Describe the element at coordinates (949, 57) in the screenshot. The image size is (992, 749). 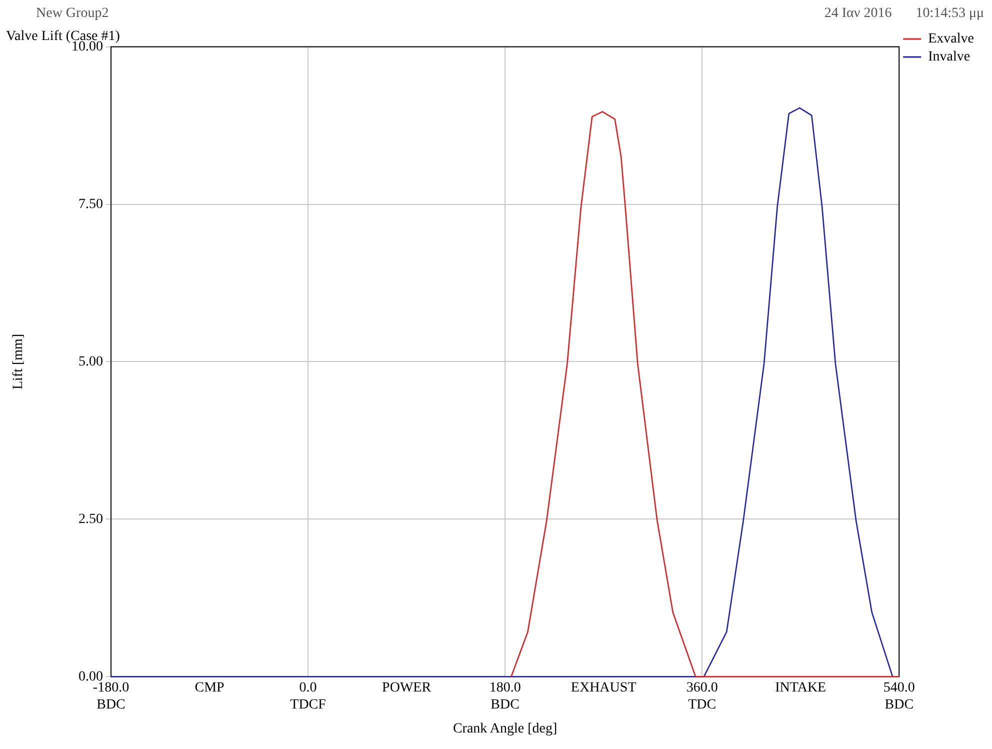
I see `legend-label: Invalve` at that location.